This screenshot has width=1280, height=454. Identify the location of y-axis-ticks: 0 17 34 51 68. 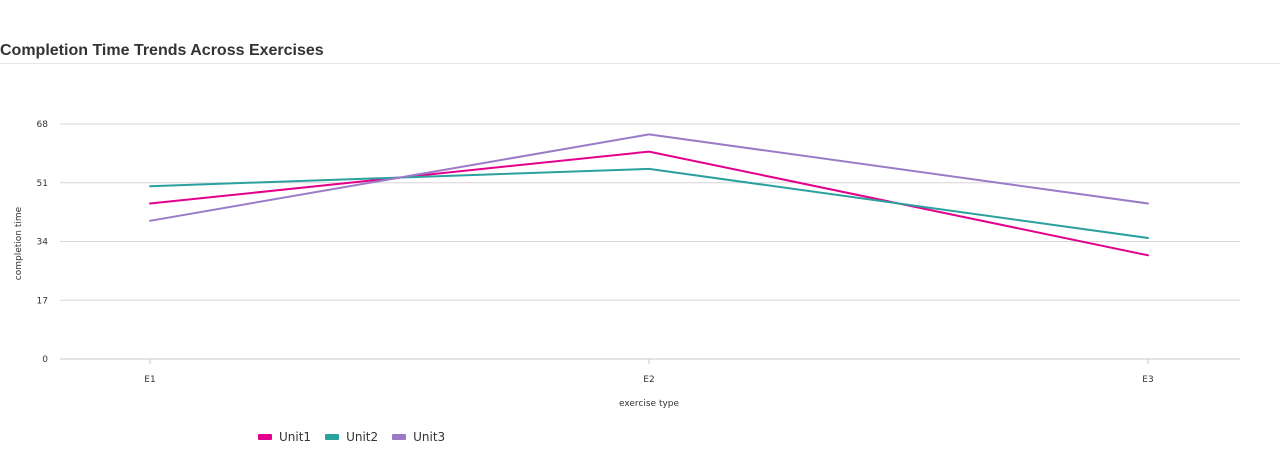
(43, 242).